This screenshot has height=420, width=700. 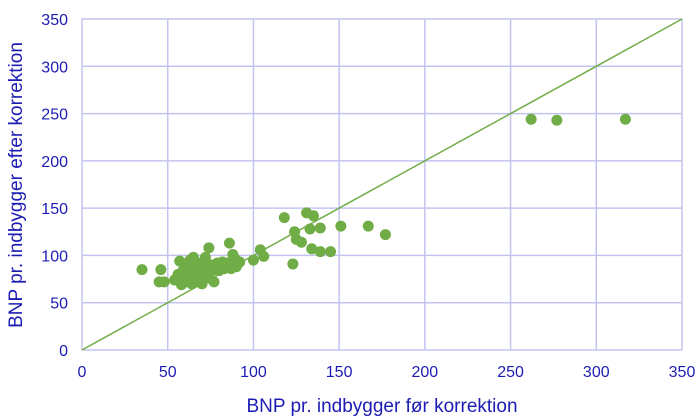 I want to click on x-tick-label: 50, so click(x=168, y=372).